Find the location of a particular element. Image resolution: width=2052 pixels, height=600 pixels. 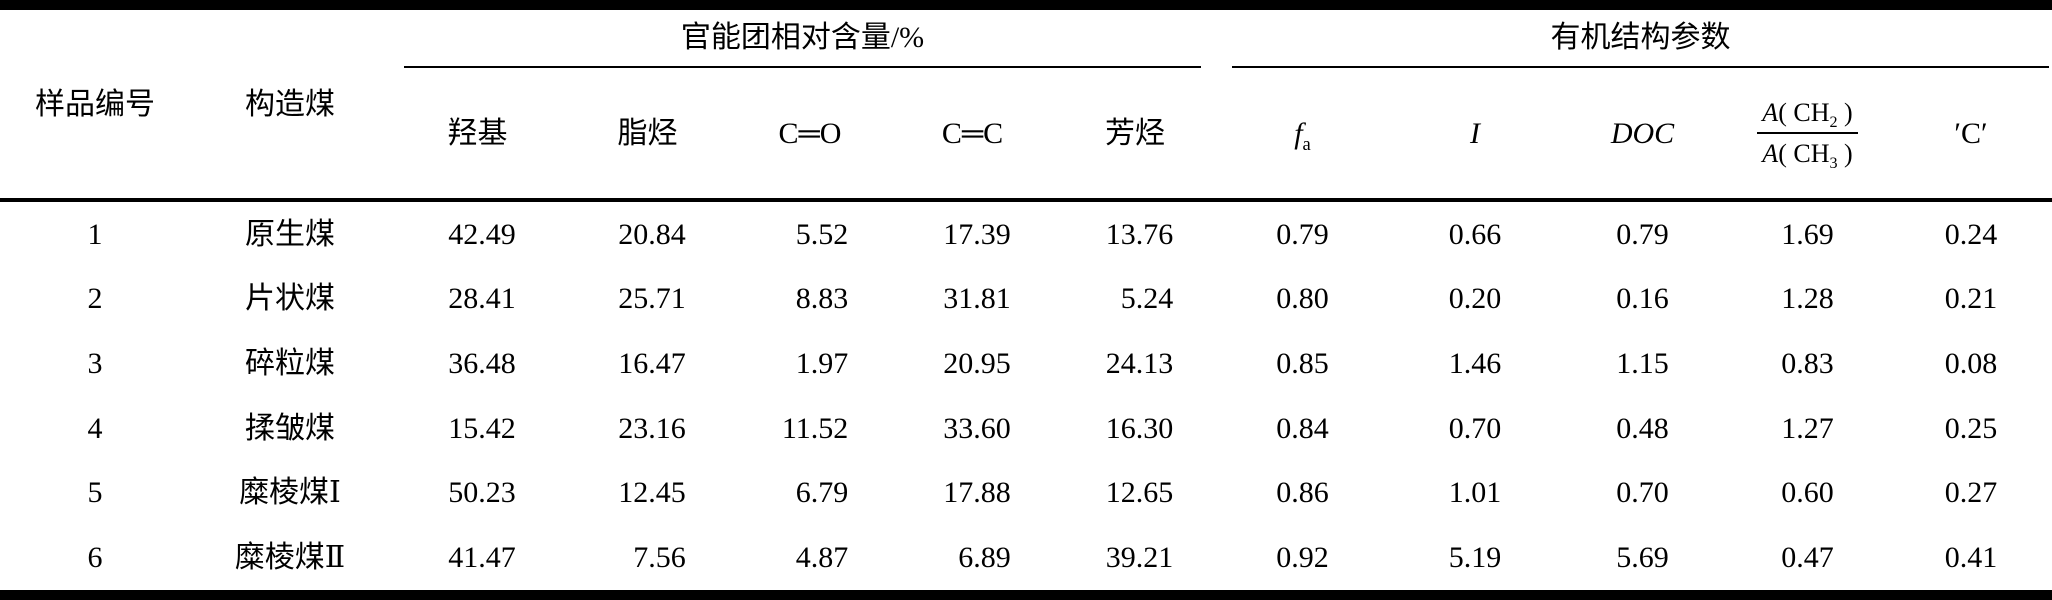

group-header-organic-label: 有机结构参数 is located at coordinates (1640, 37).